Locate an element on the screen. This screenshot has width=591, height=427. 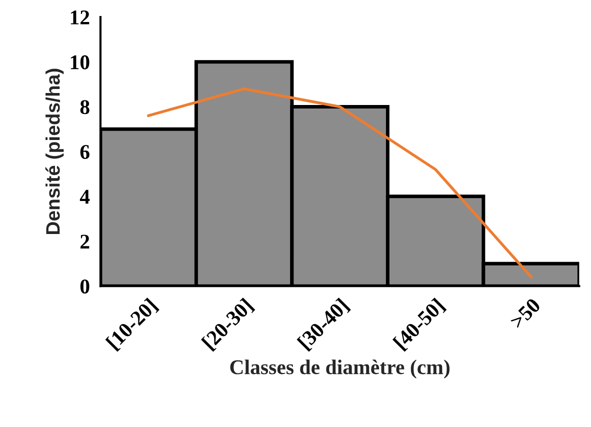
x-axis-title: Classes de diamètre (cm) is located at coordinates (340, 369).